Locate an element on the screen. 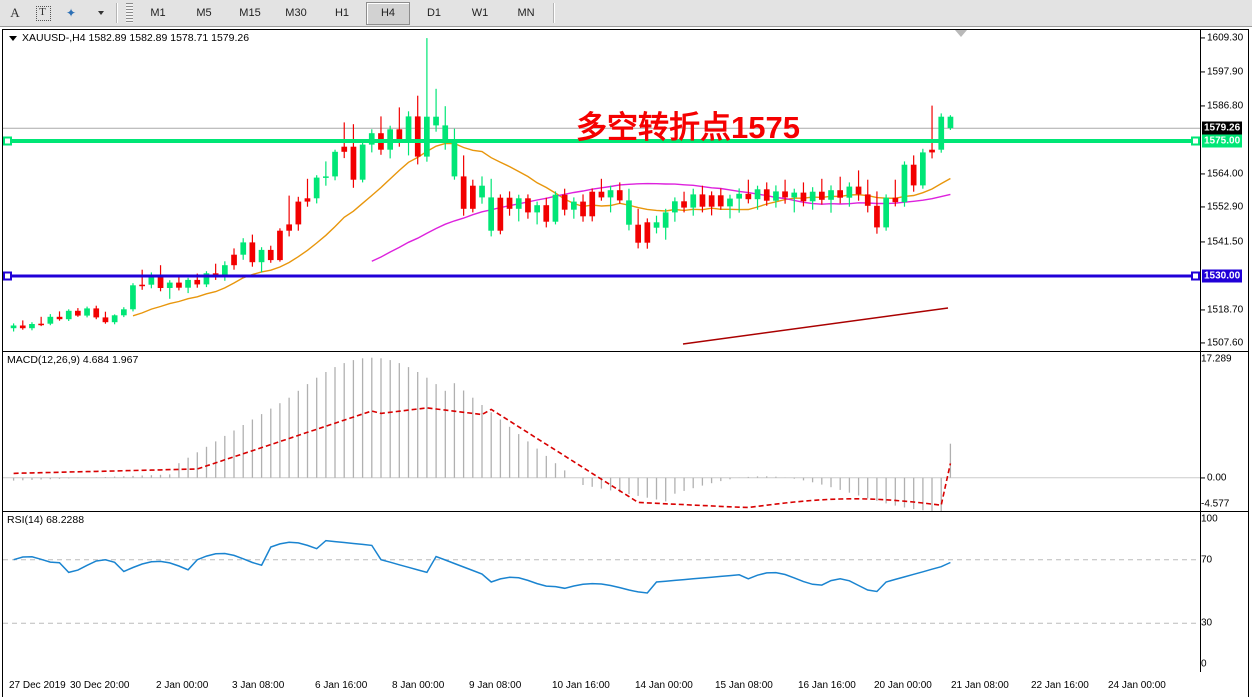  support-level-badge-green: 1575.00 is located at coordinates (1222, 141).